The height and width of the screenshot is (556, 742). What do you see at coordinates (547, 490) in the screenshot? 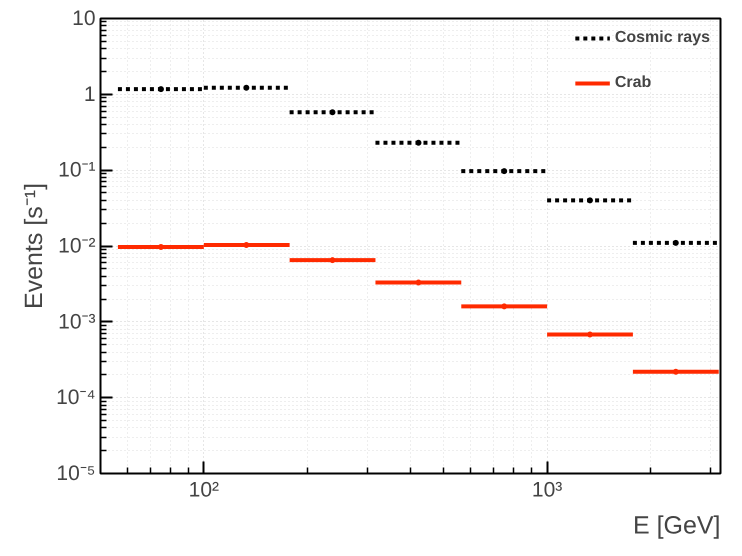
I see `x-tick-label: 10³` at bounding box center [547, 490].